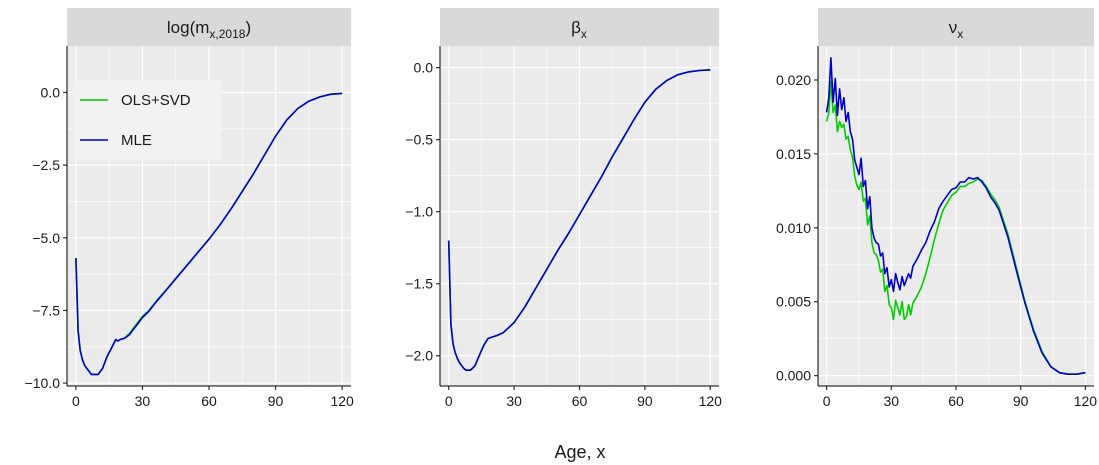 The image size is (1099, 465). I want to click on legend: OLS+SVD MLE, so click(147, 120).